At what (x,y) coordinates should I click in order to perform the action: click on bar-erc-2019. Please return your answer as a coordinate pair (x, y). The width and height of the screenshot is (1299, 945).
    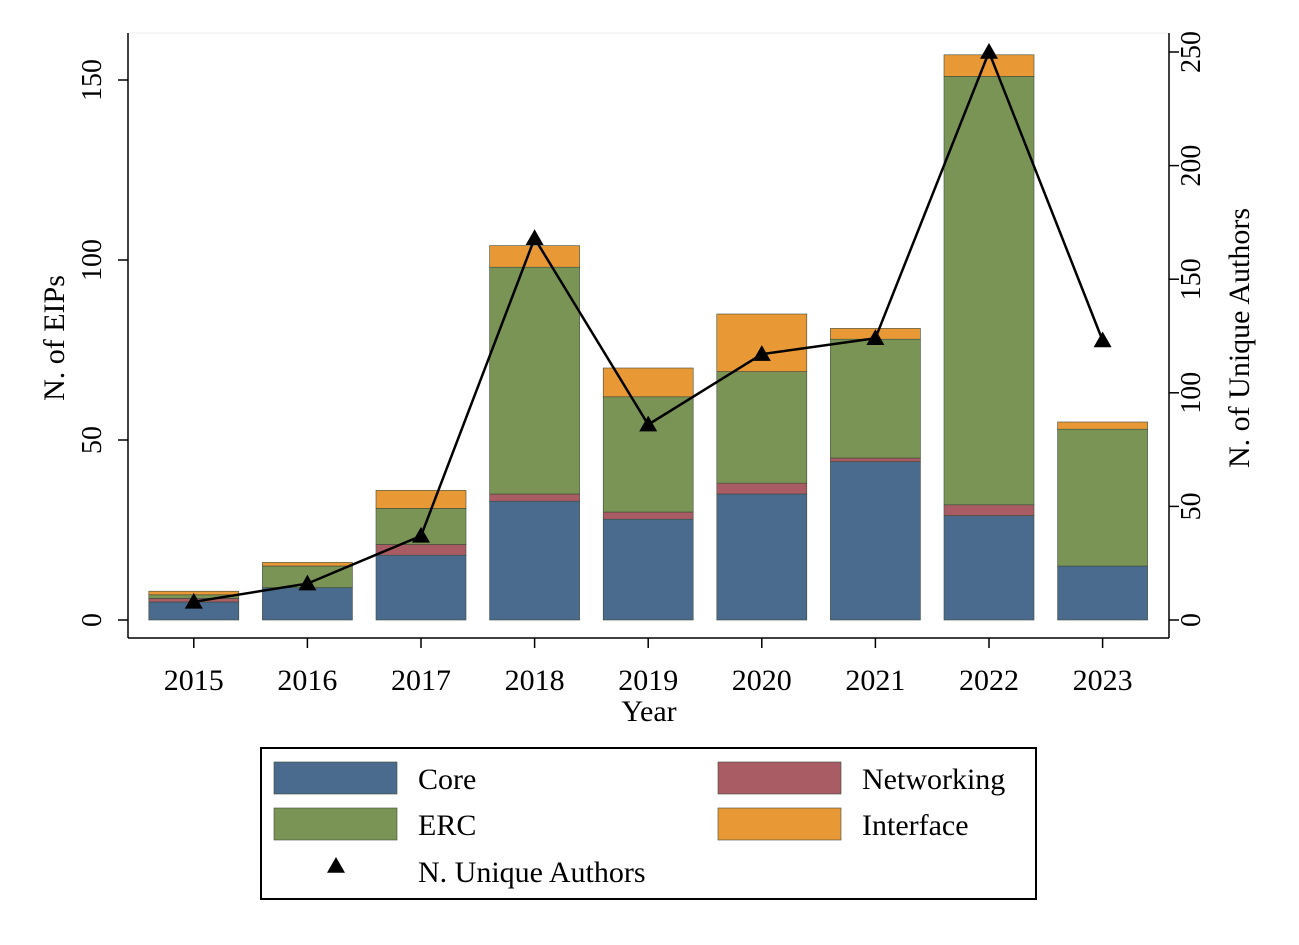
    Looking at the image, I should click on (648, 454).